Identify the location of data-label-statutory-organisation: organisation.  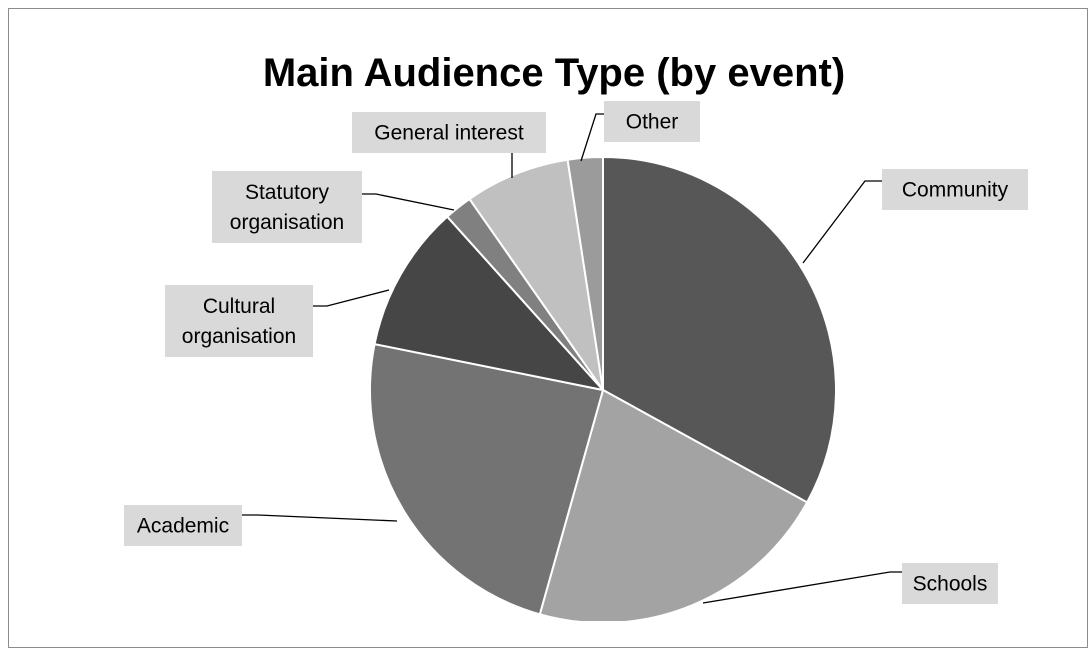
(287, 222).